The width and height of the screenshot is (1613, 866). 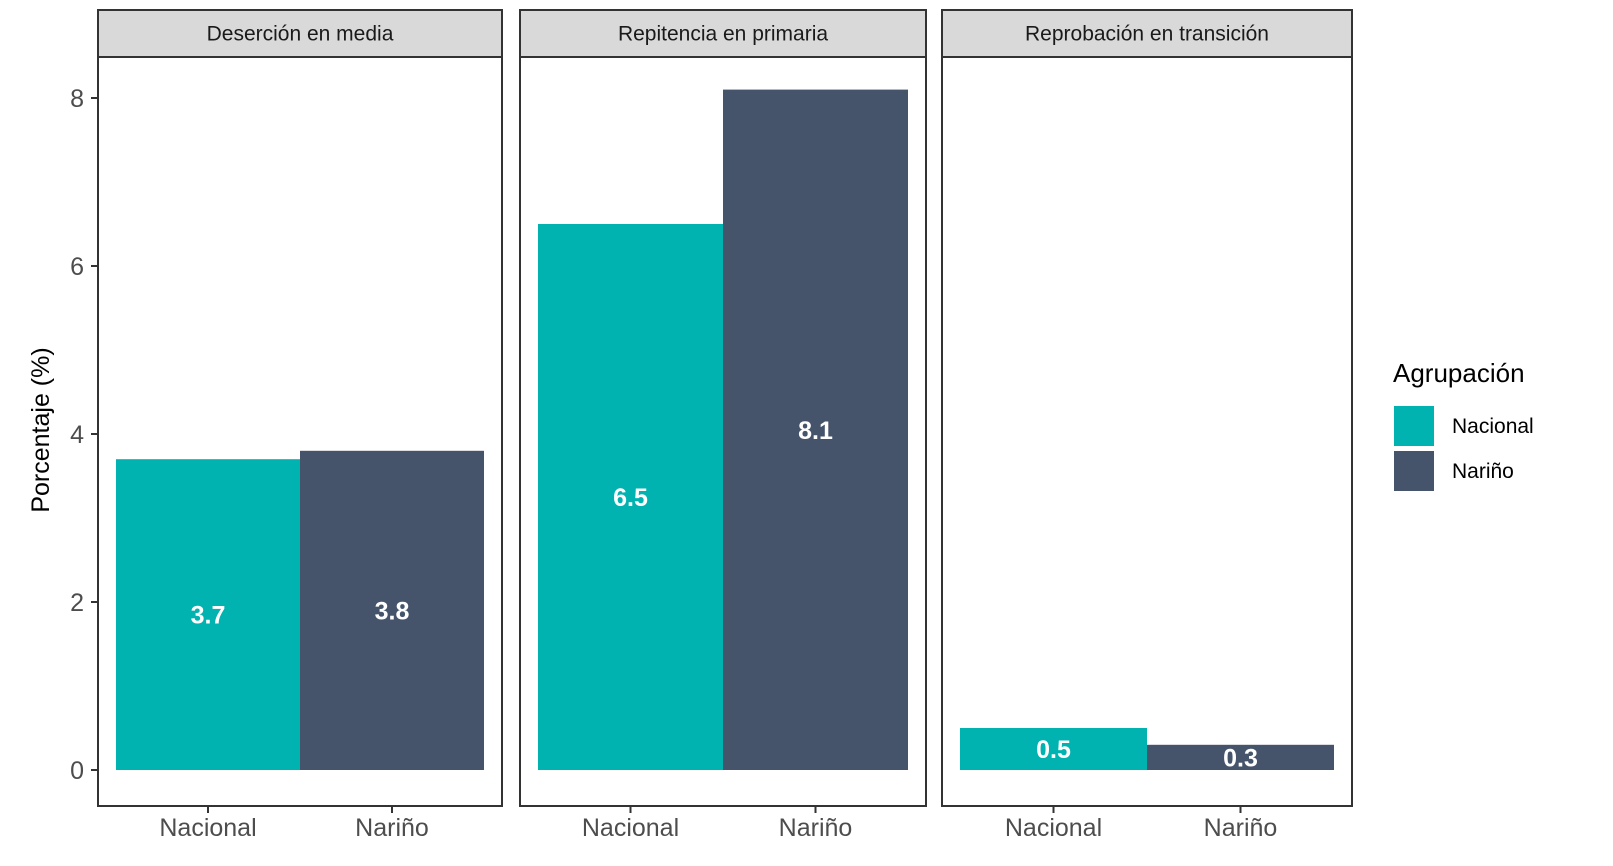 What do you see at coordinates (1414, 471) in the screenshot?
I see `legend-key-nariño` at bounding box center [1414, 471].